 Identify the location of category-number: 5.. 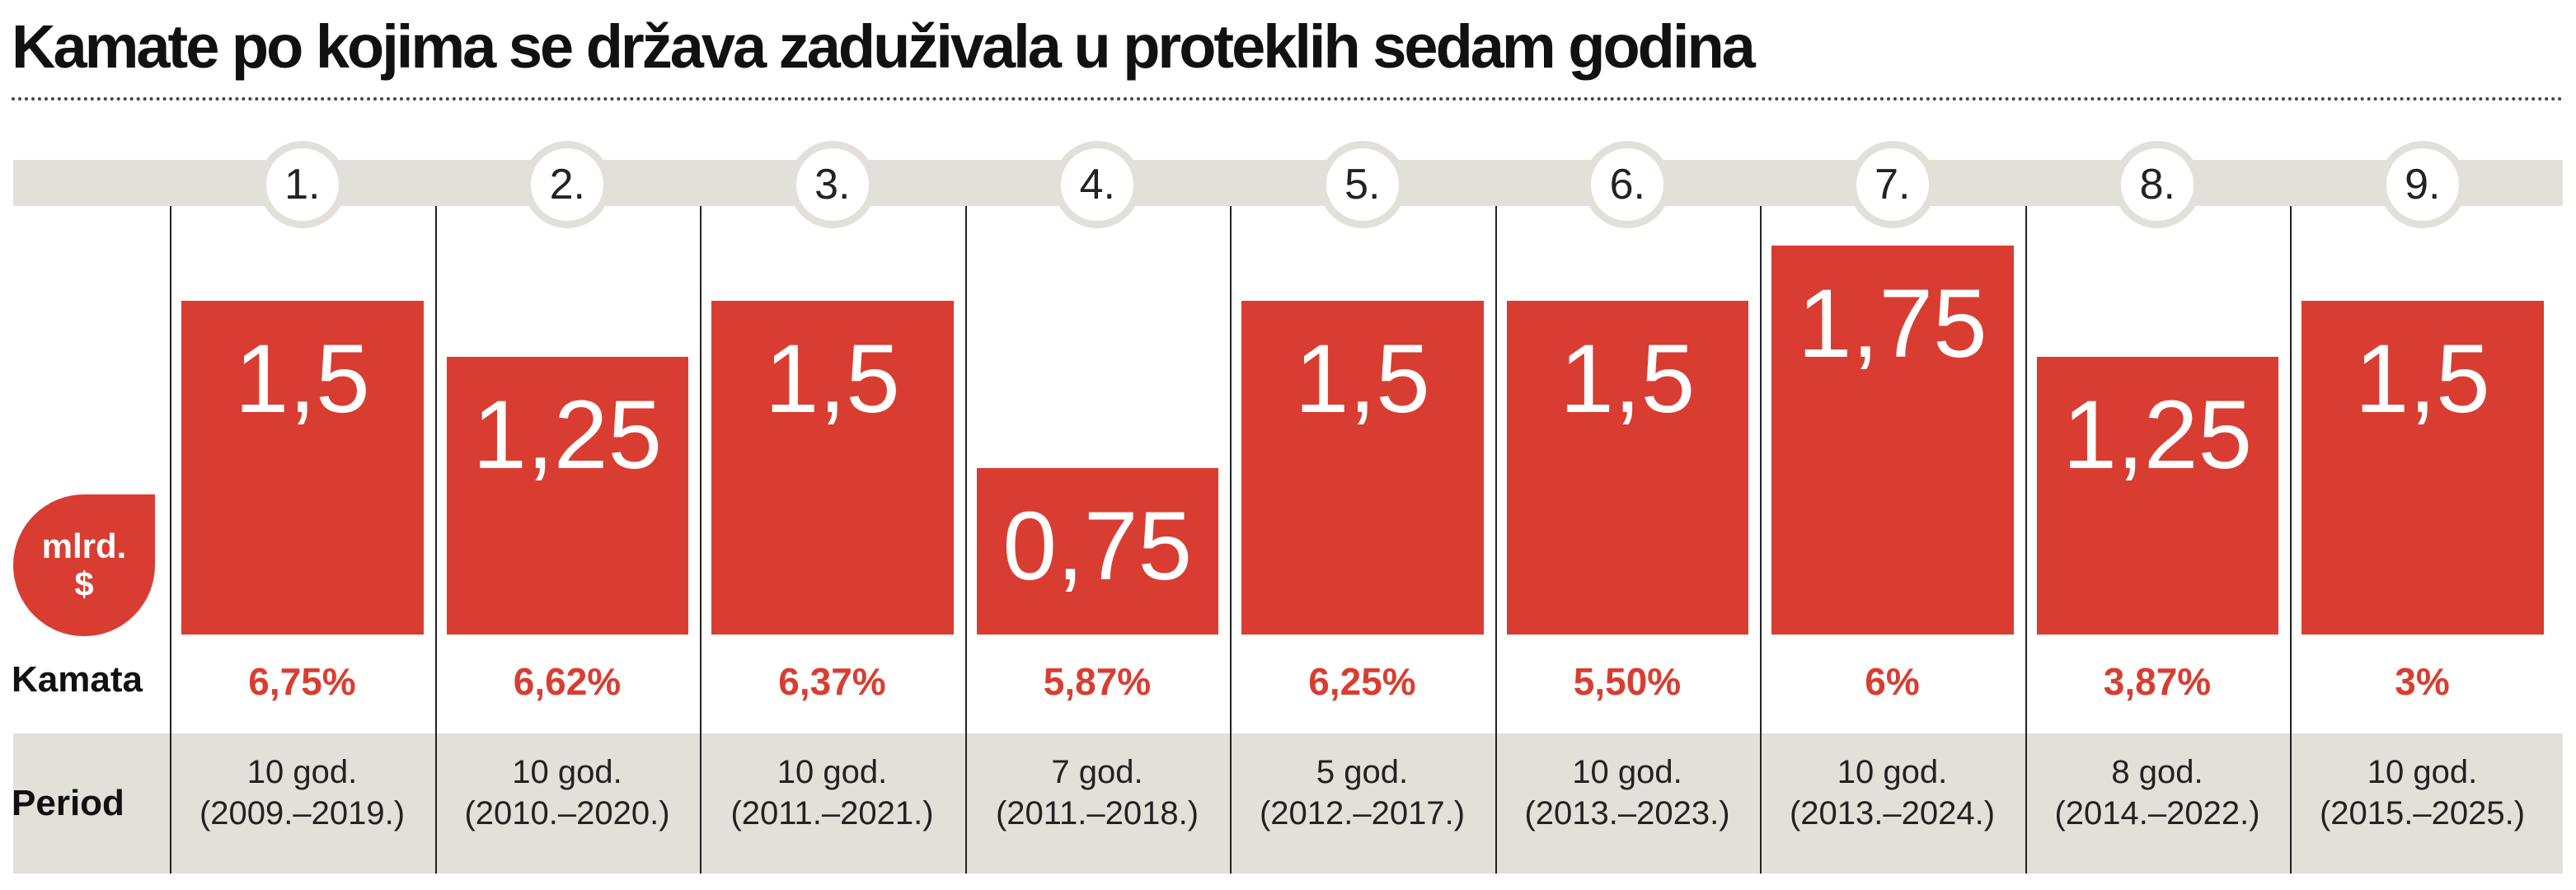
(1362, 184).